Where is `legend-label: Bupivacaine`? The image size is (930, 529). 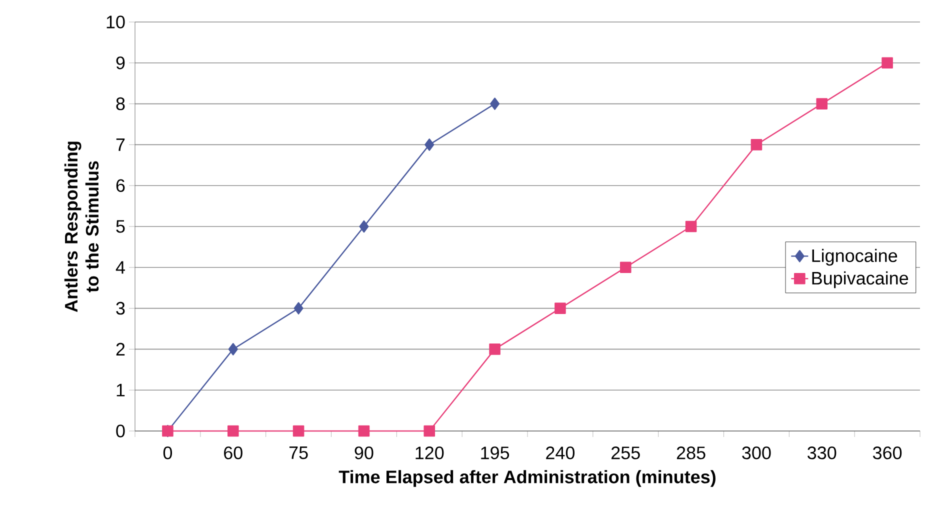 legend-label: Bupivacaine is located at coordinates (860, 279).